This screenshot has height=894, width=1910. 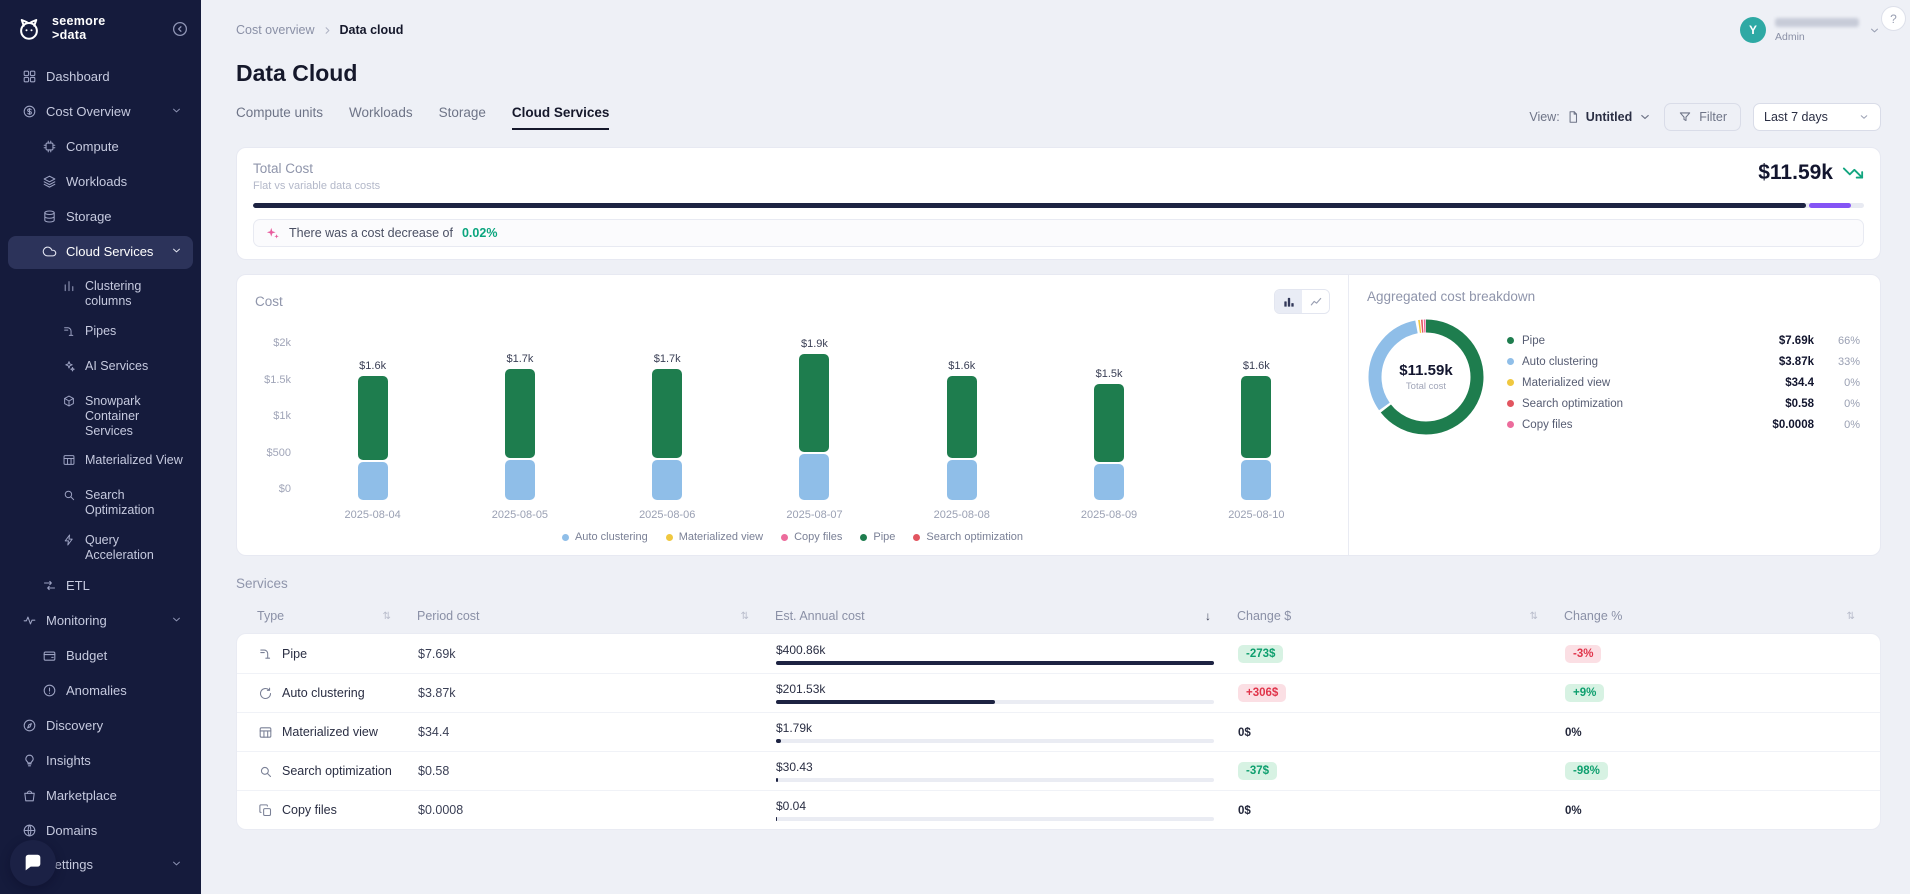 I want to click on bar-group: $1.7k 2025-08-06, so click(x=667, y=424).